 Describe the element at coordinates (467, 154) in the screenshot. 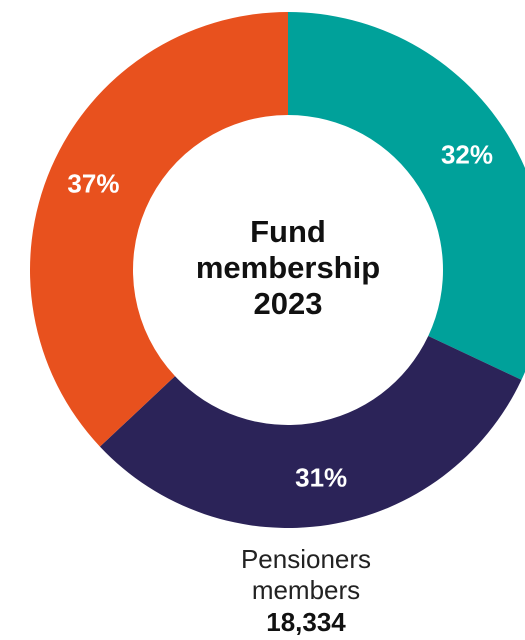

I see `value-label: 32%` at that location.